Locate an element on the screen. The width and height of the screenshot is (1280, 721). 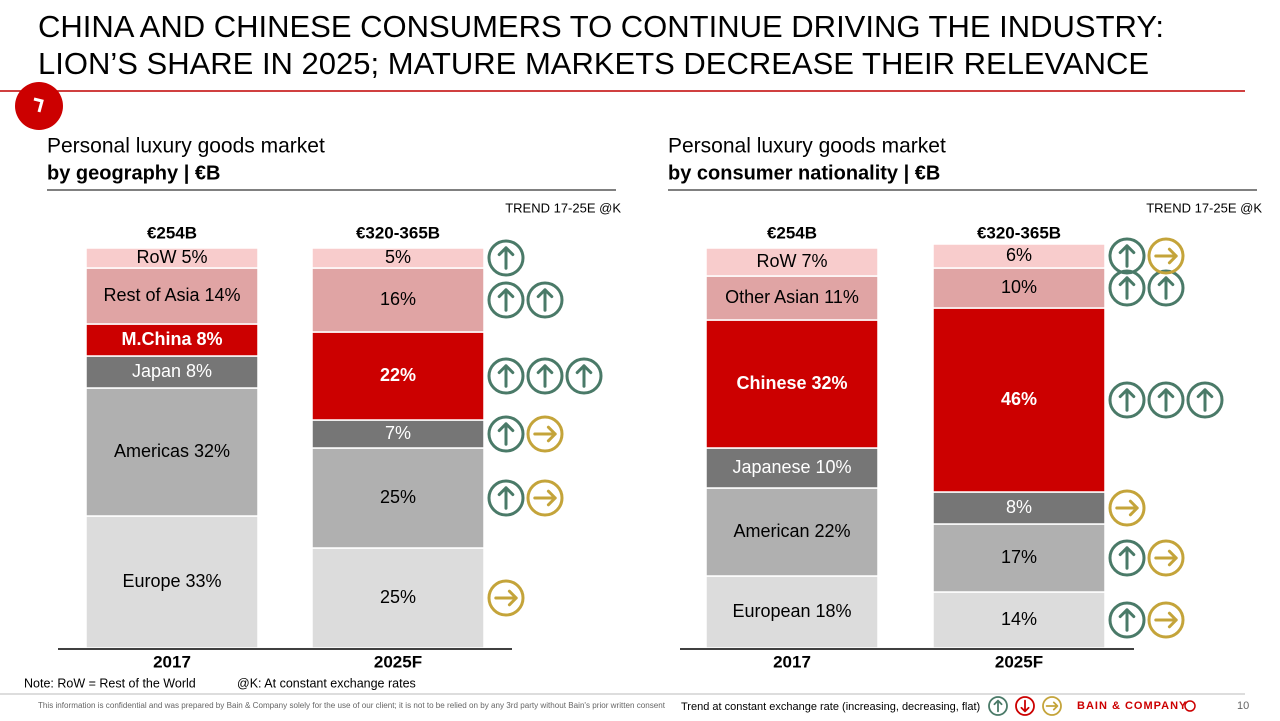
segment-label: 14% is located at coordinates (1019, 619).